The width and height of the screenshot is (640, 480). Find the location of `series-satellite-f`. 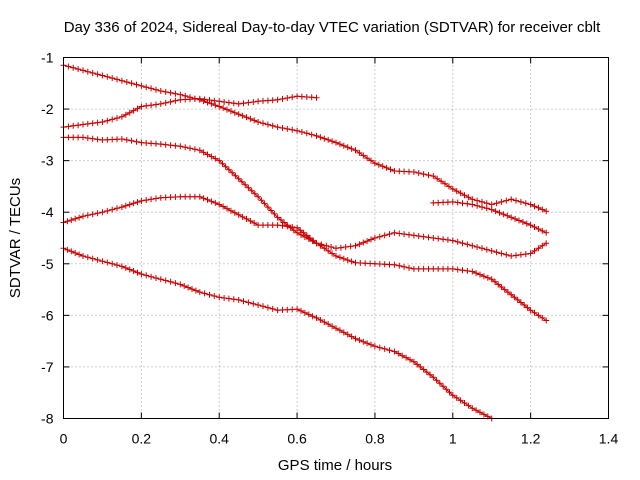

series-satellite-f is located at coordinates (490, 217).